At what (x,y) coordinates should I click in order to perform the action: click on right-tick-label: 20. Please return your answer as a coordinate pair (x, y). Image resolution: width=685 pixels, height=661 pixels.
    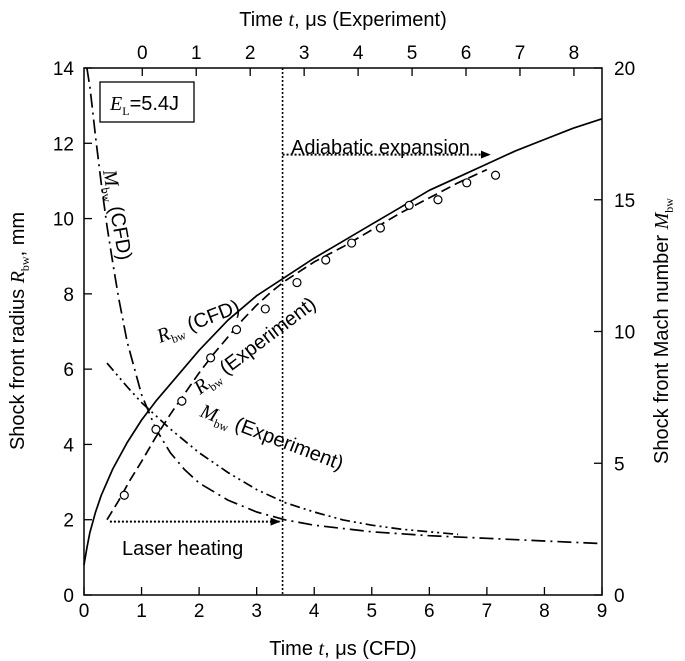
    Looking at the image, I should click on (624, 69).